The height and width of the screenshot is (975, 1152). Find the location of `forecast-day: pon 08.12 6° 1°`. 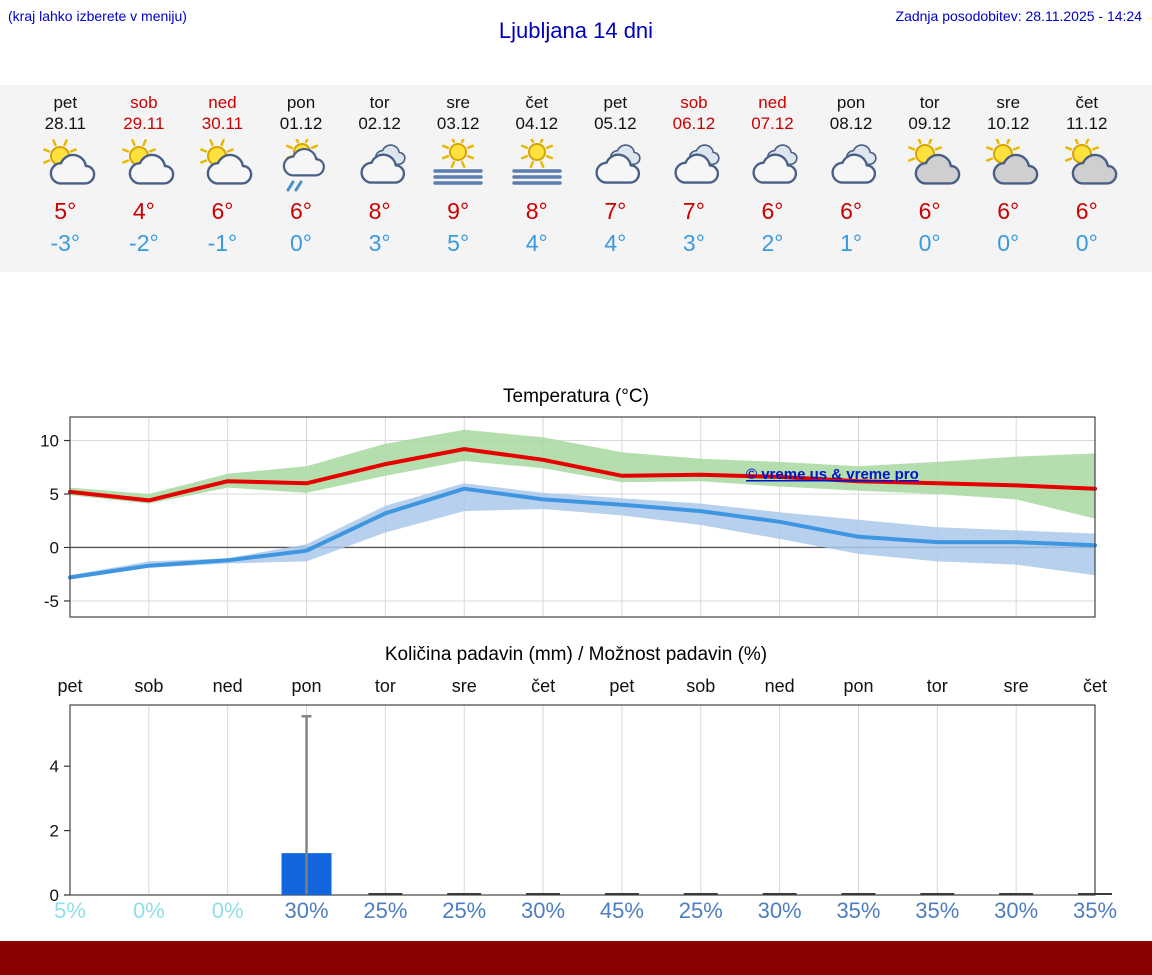

forecast-day: pon 08.12 6° 1° is located at coordinates (851, 178).